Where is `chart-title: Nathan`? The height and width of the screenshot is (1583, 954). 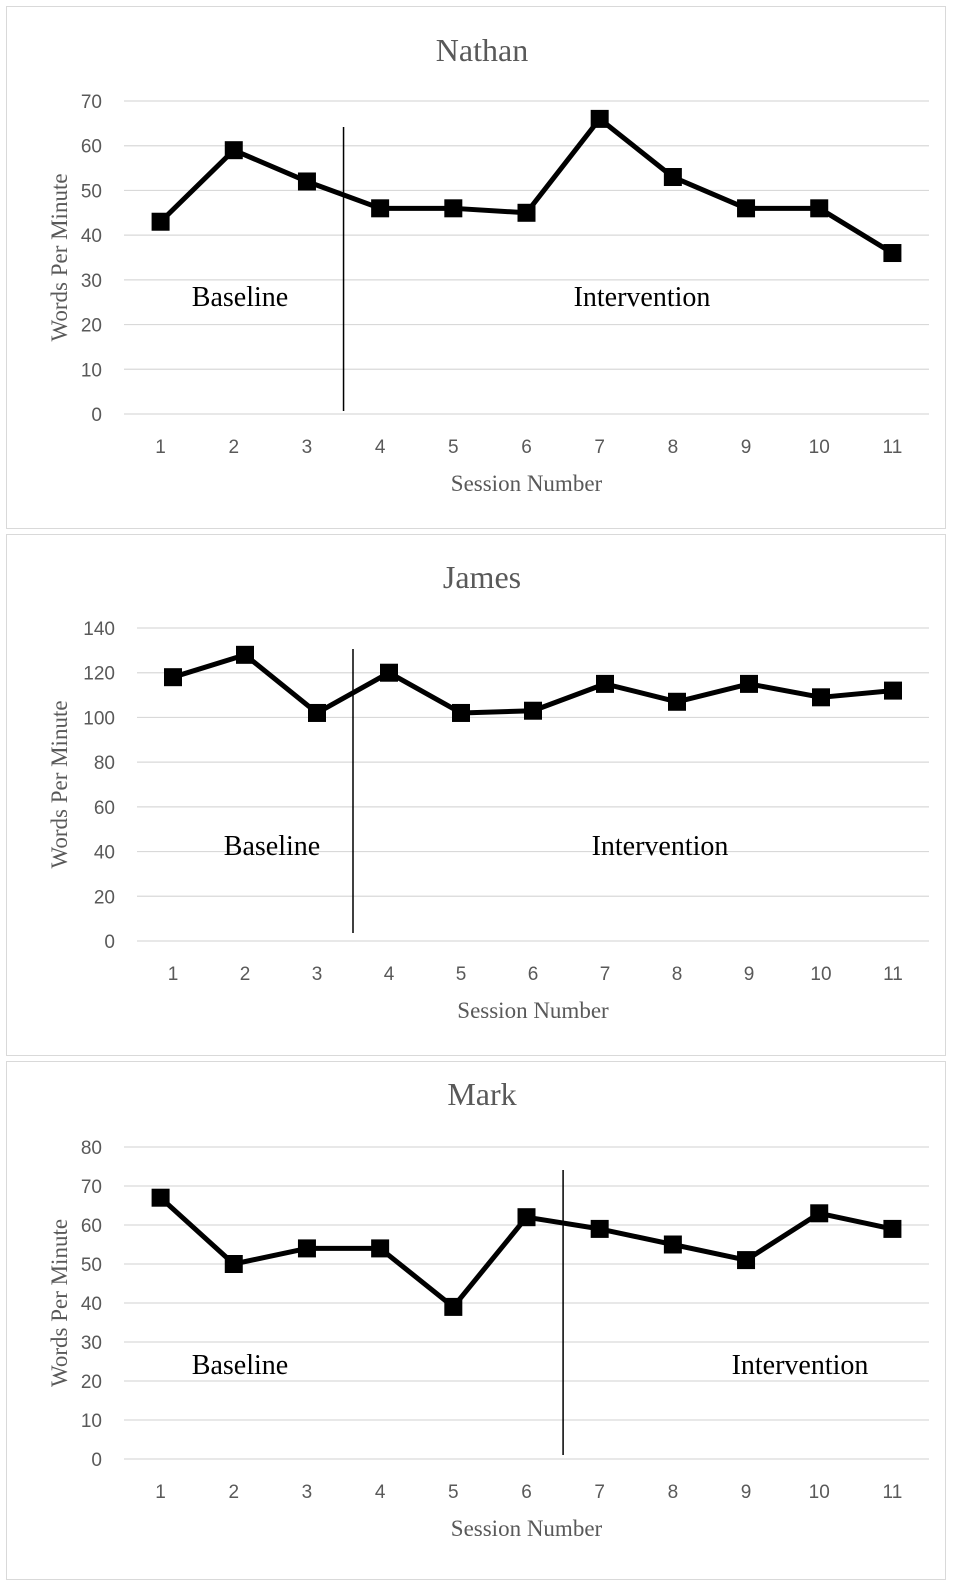 chart-title: Nathan is located at coordinates (482, 50).